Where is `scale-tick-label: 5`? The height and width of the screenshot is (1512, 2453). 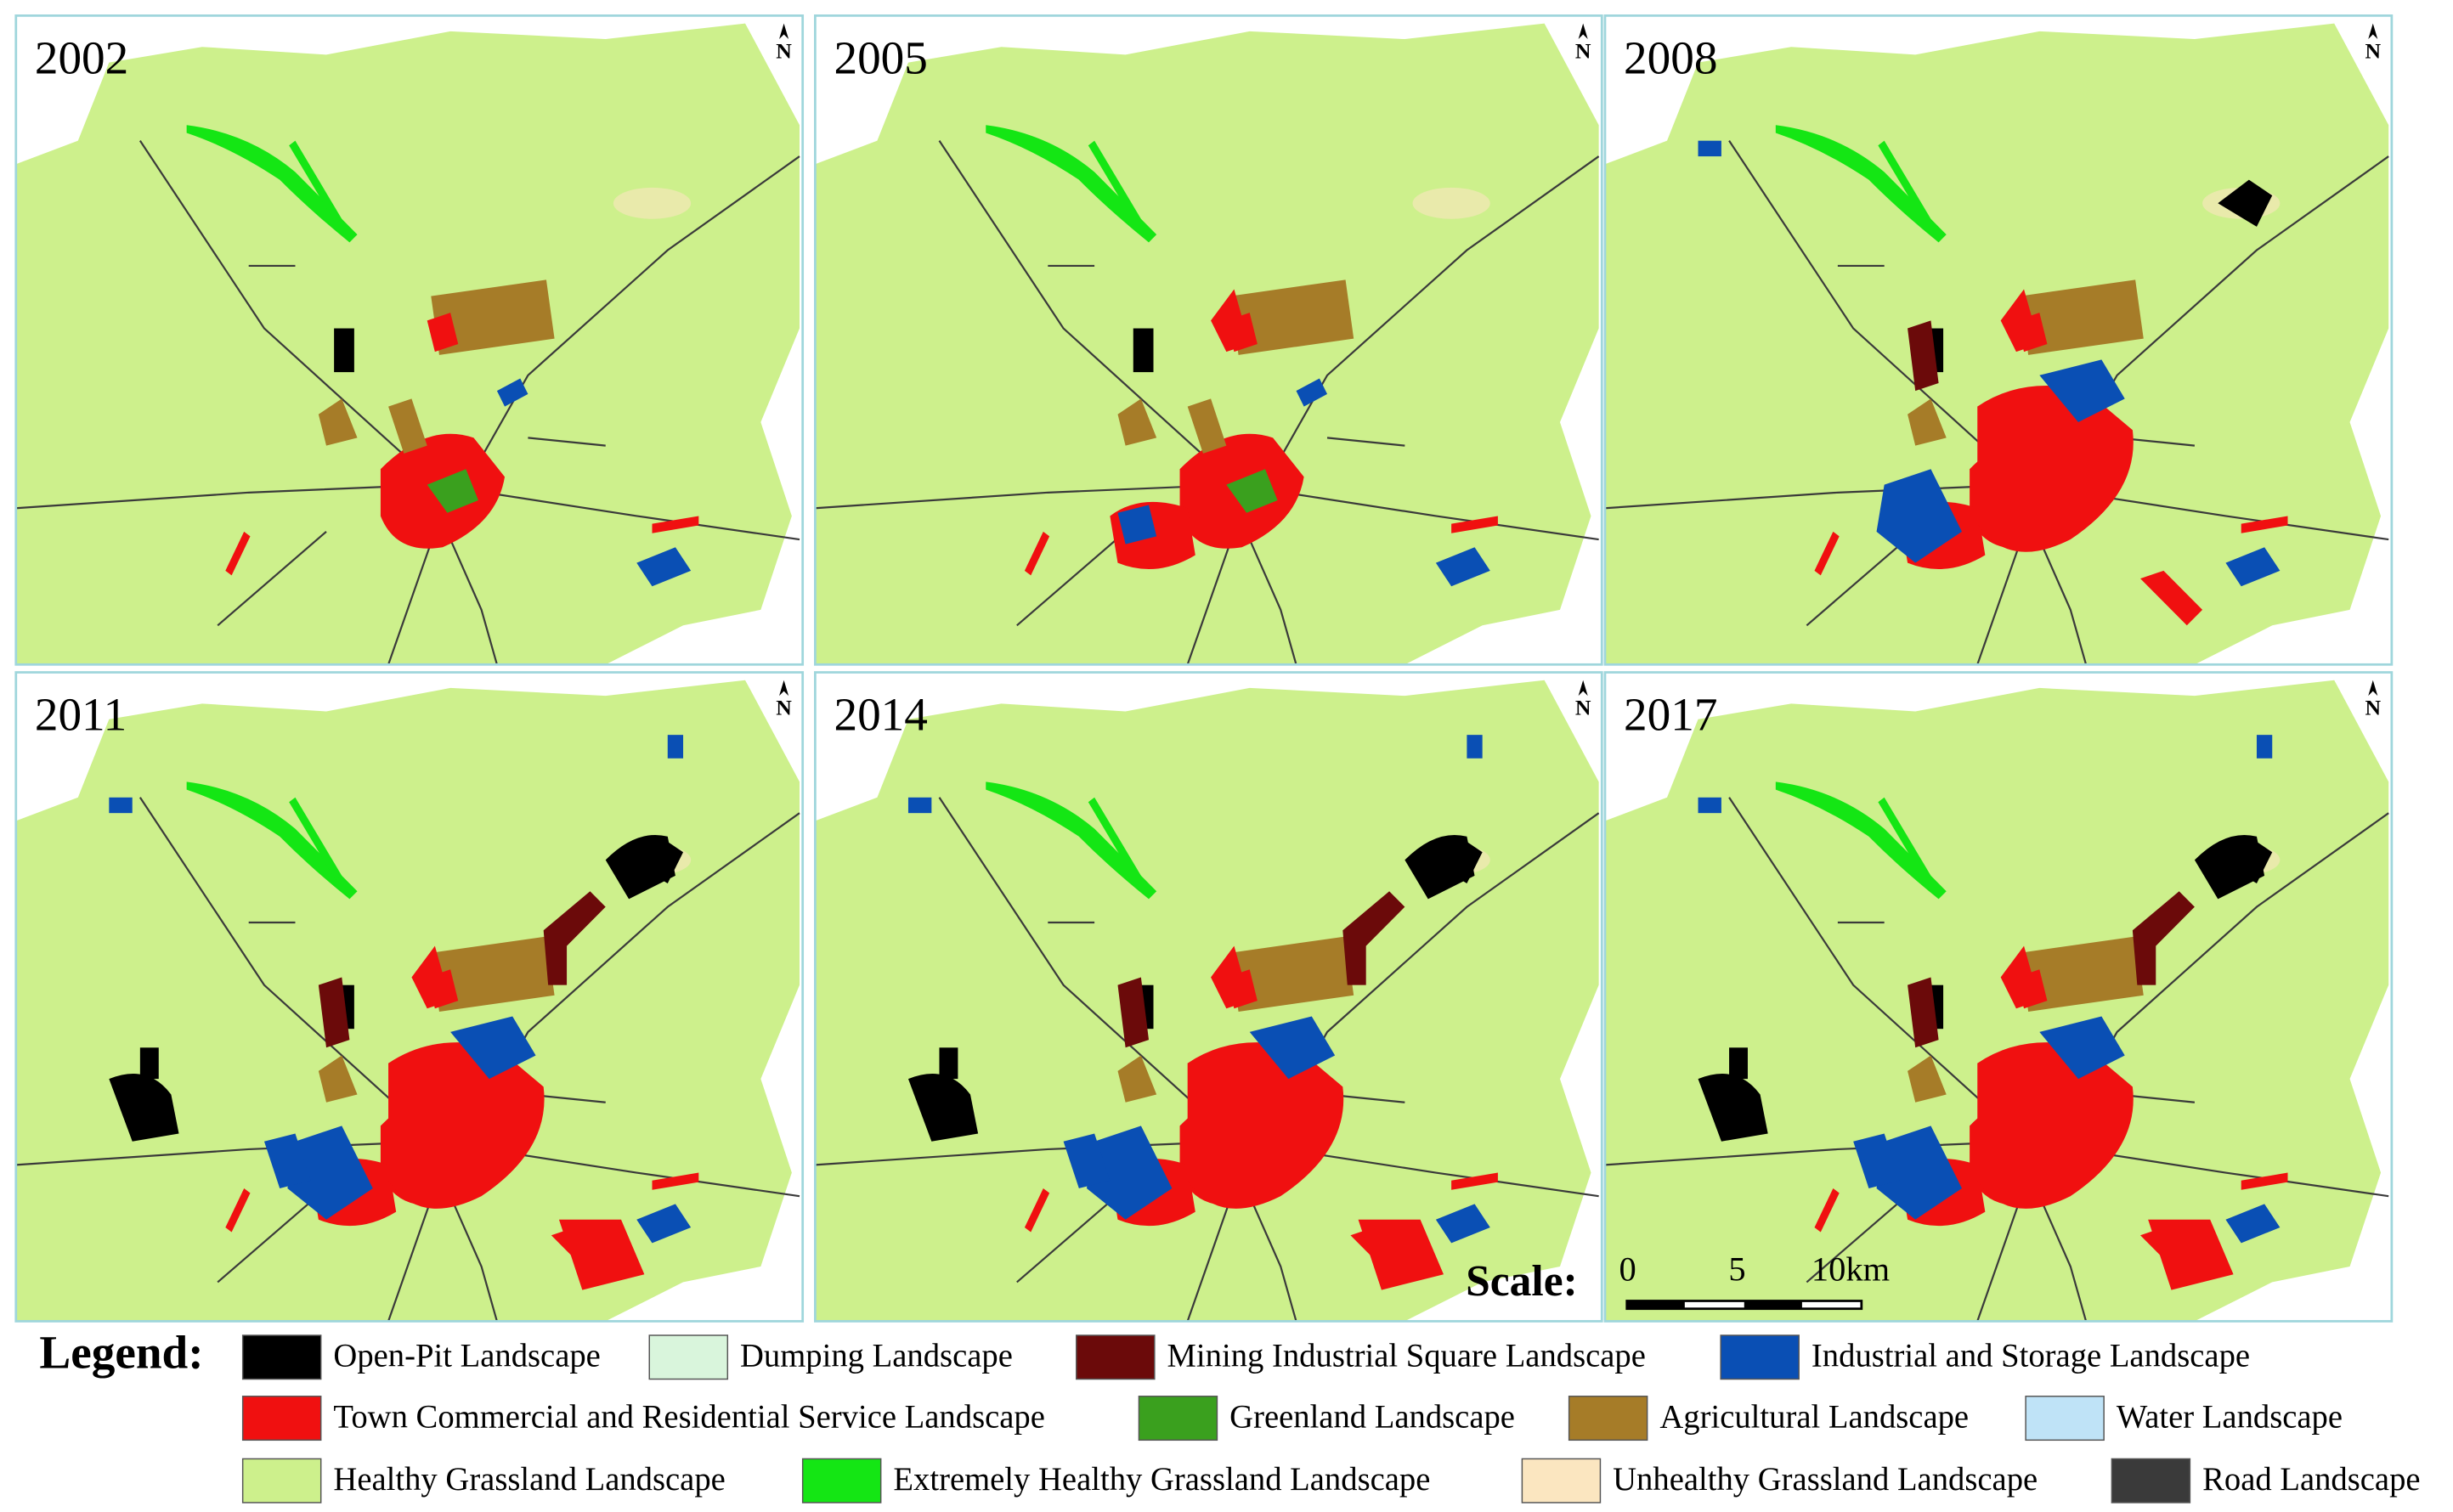 scale-tick-label: 5 is located at coordinates (1736, 1269).